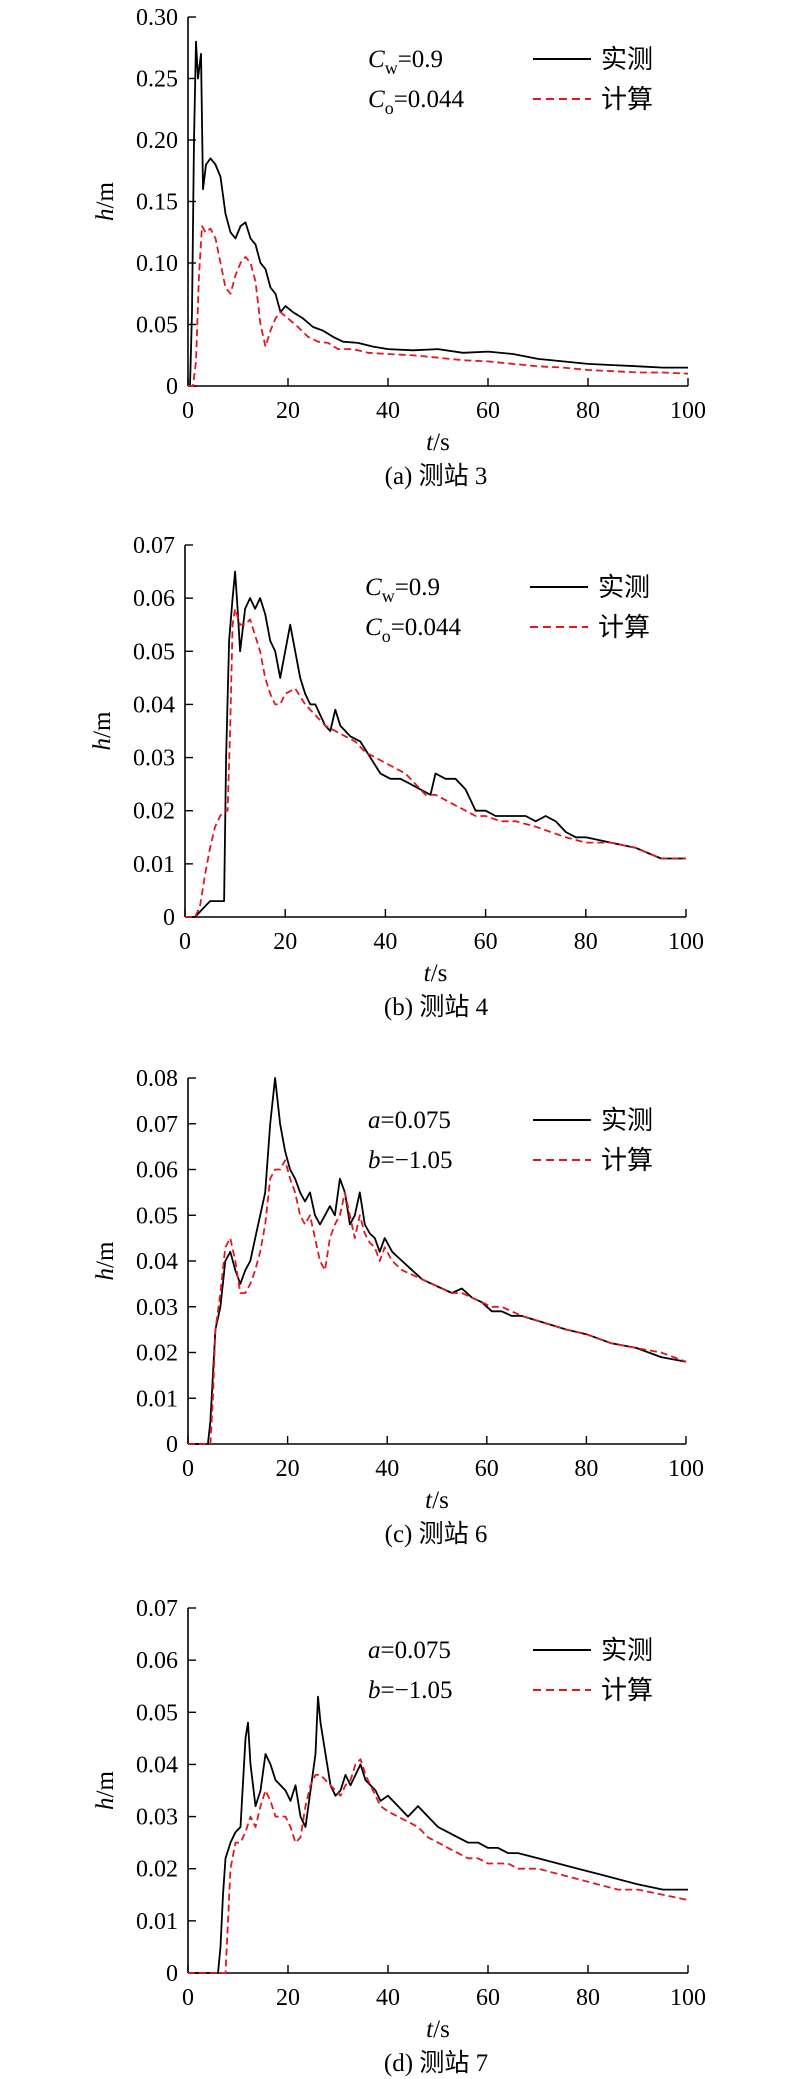  What do you see at coordinates (157, 1609) in the screenshot?
I see `y-tick-label: 0.07` at bounding box center [157, 1609].